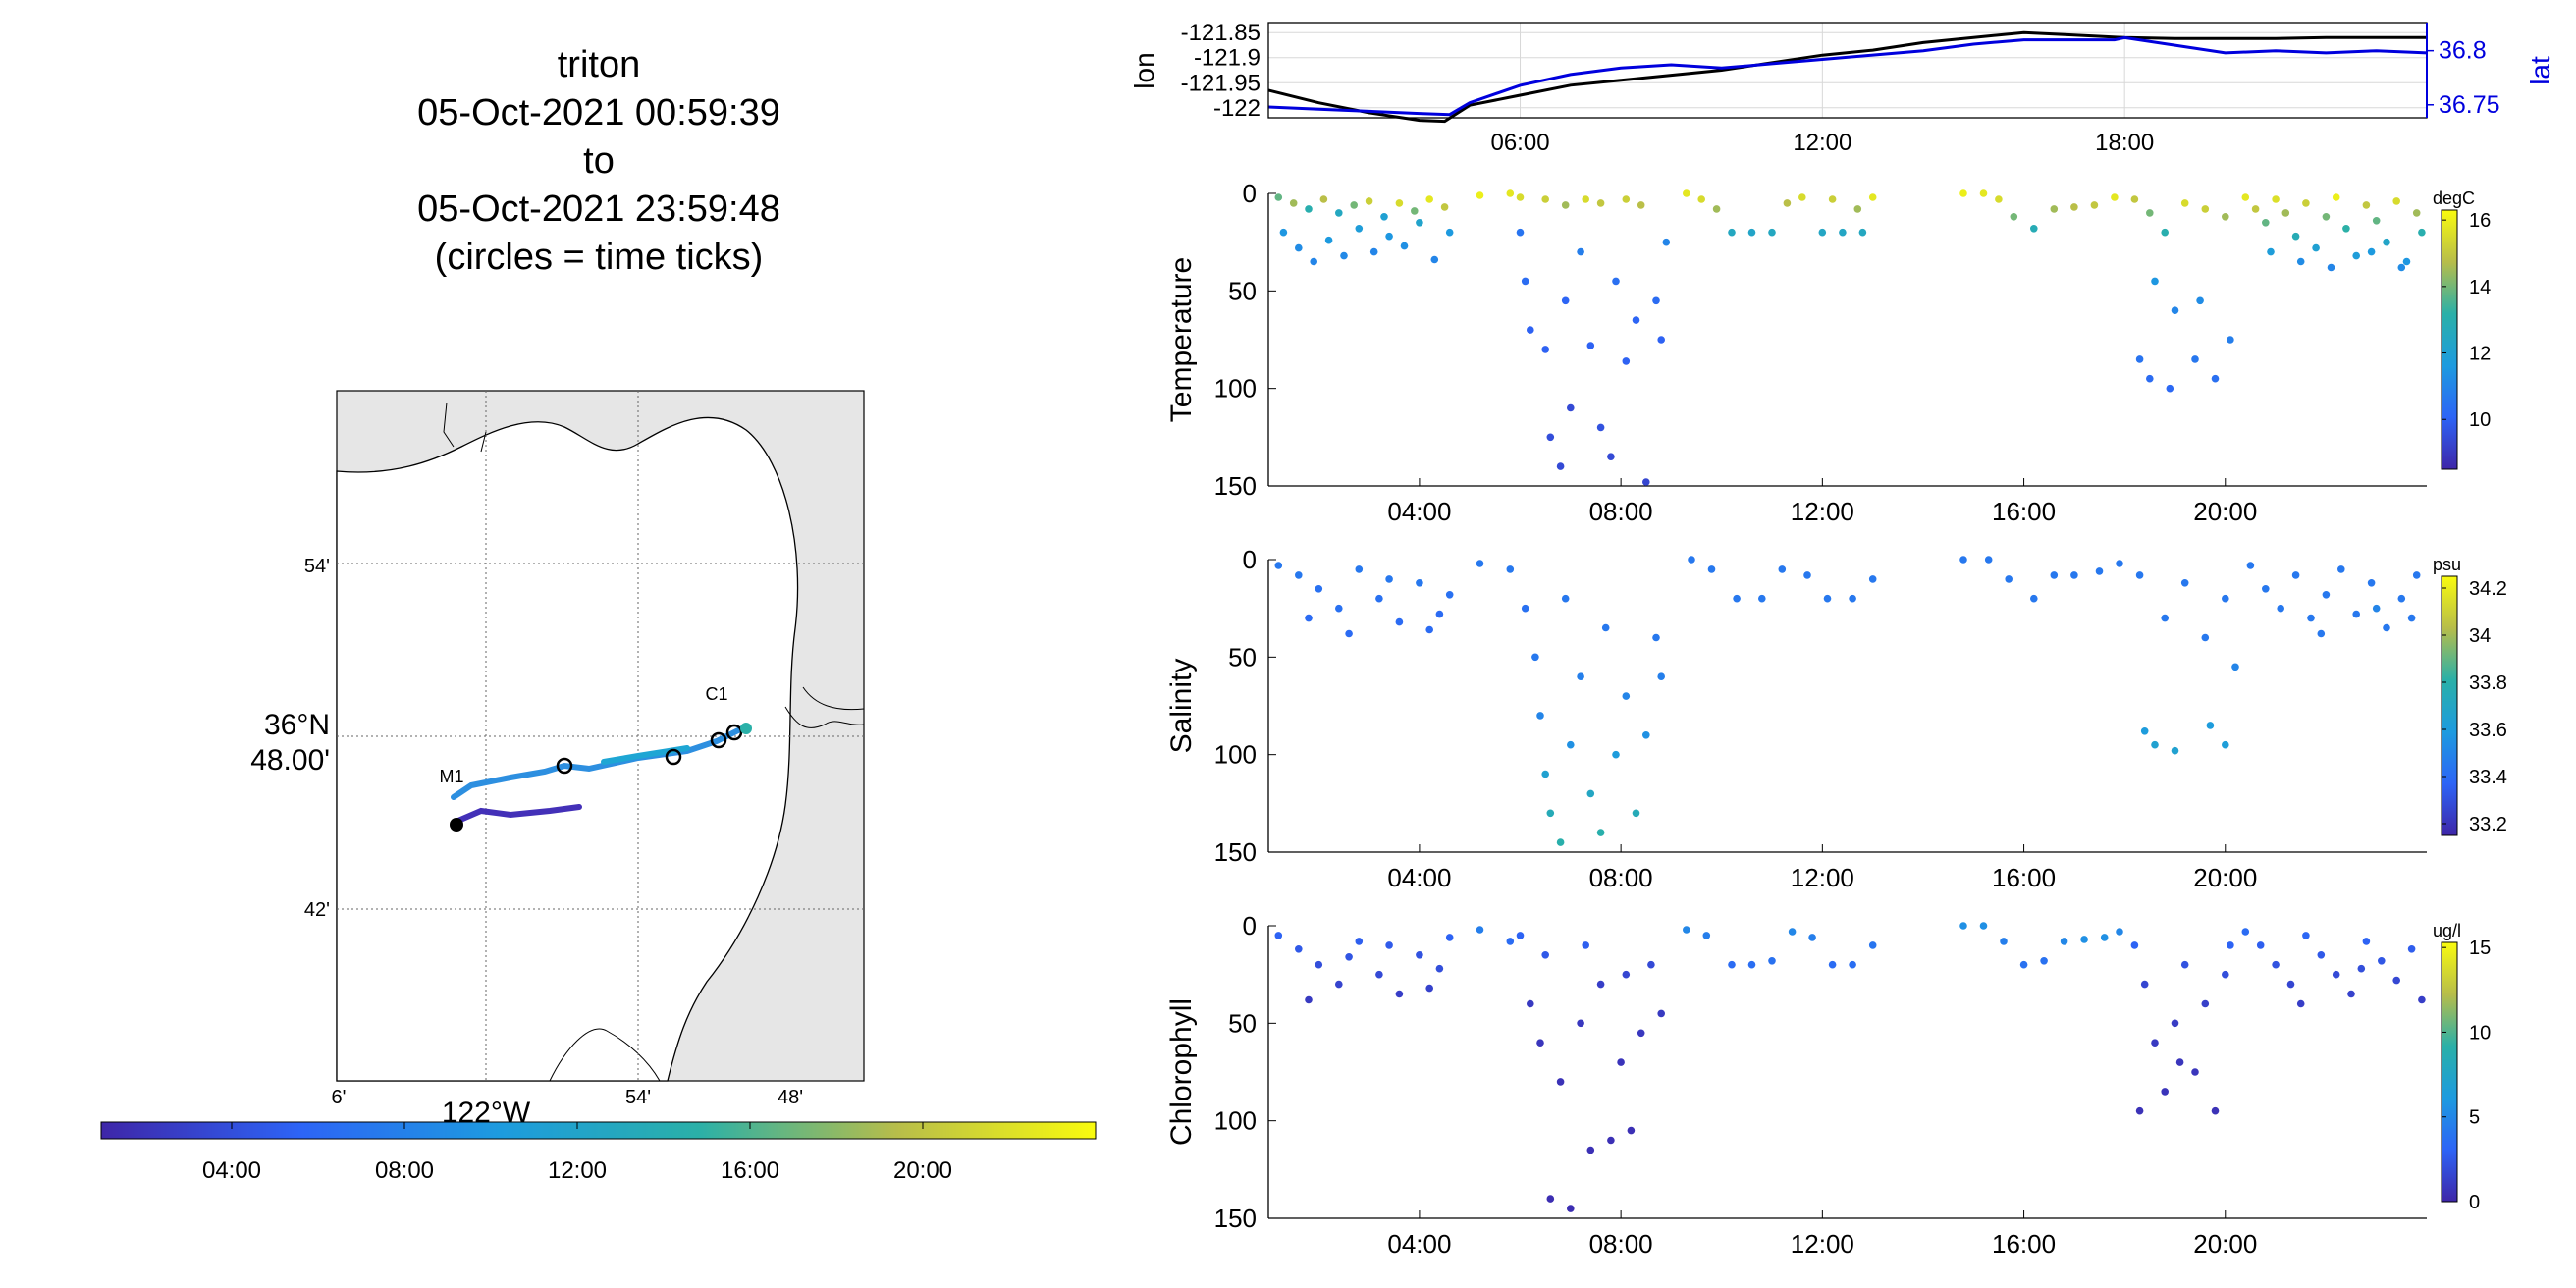 This screenshot has height=1288, width=2576. I want to click on salinity-x-tick-label: 04:00, so click(1419, 877).